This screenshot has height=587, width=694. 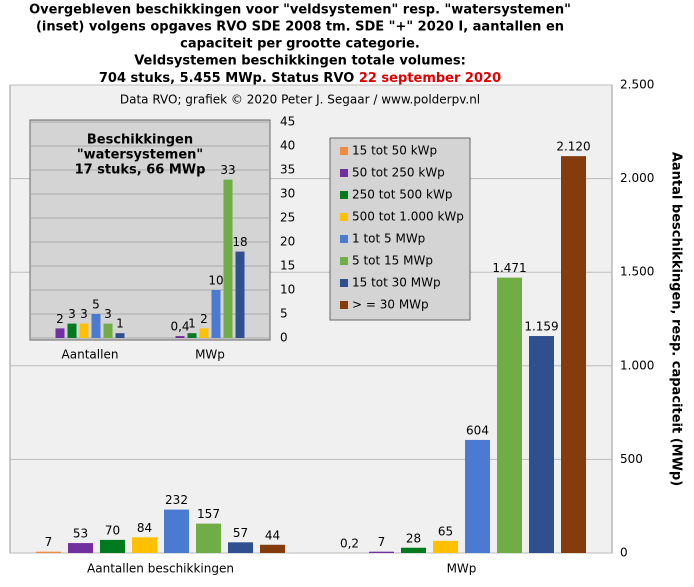 What do you see at coordinates (300, 44) in the screenshot?
I see `chart-title: capaciteit per grootte categorie.` at bounding box center [300, 44].